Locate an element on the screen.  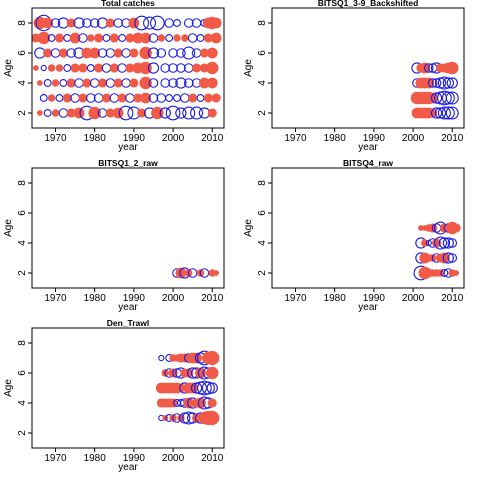
panel-title: BITSQ4_raw is located at coordinates (368, 163).